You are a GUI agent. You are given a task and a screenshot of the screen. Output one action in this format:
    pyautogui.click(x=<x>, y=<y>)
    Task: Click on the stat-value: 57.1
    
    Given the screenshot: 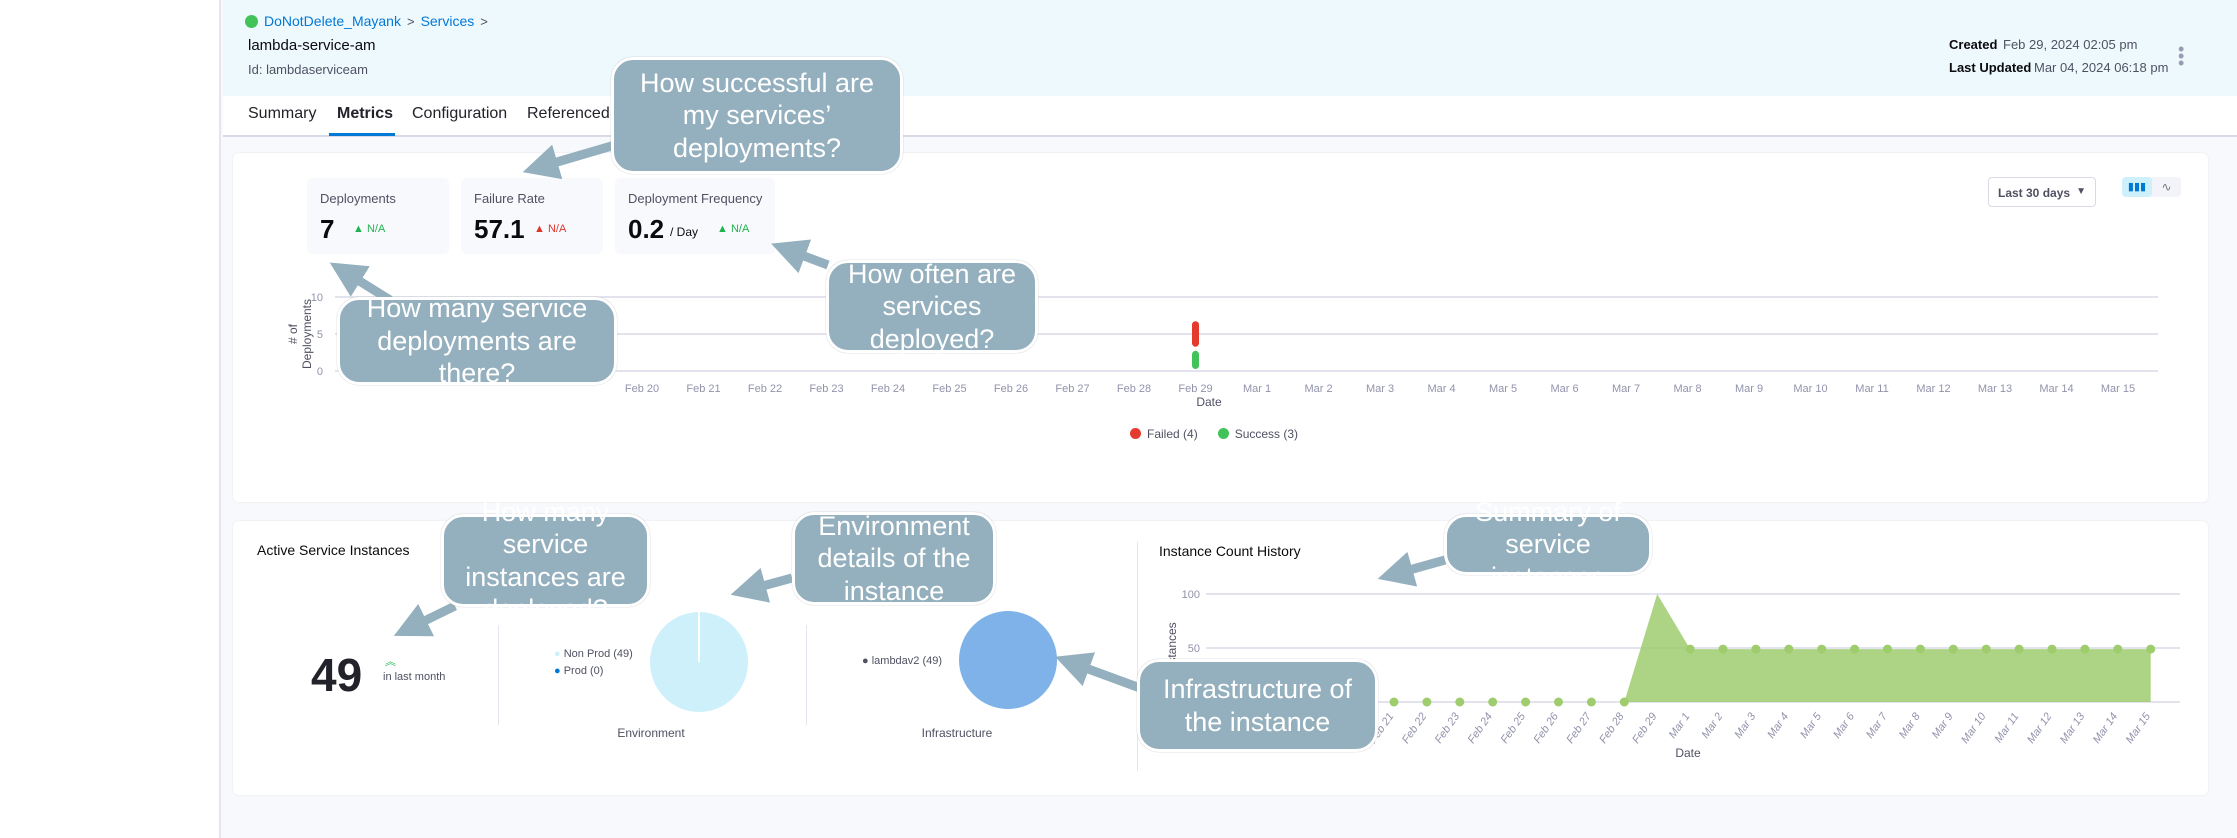 What is the action you would take?
    pyautogui.click(x=499, y=229)
    